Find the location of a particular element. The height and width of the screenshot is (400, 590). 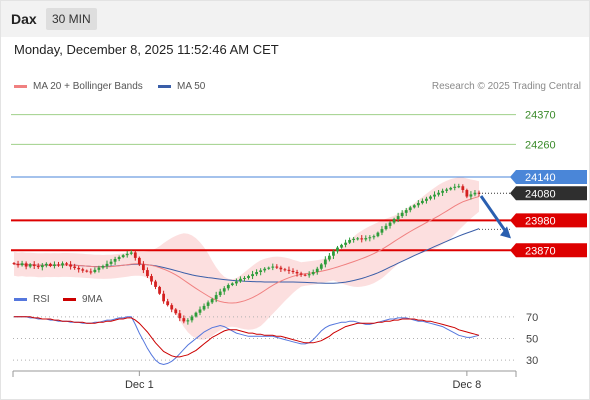

rsi-ma-swatch-icon is located at coordinates (69, 299).